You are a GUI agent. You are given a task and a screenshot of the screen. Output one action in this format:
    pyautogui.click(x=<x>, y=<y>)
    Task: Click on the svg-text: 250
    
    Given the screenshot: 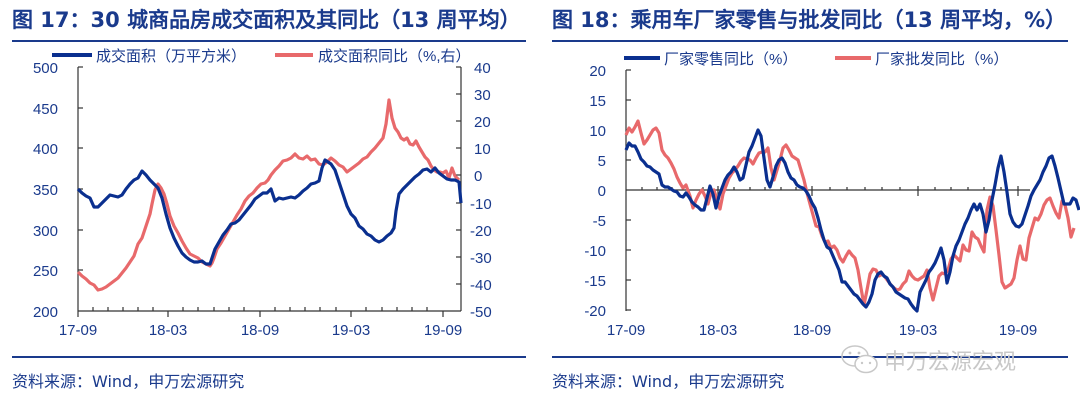 What is the action you would take?
    pyautogui.click(x=45, y=271)
    